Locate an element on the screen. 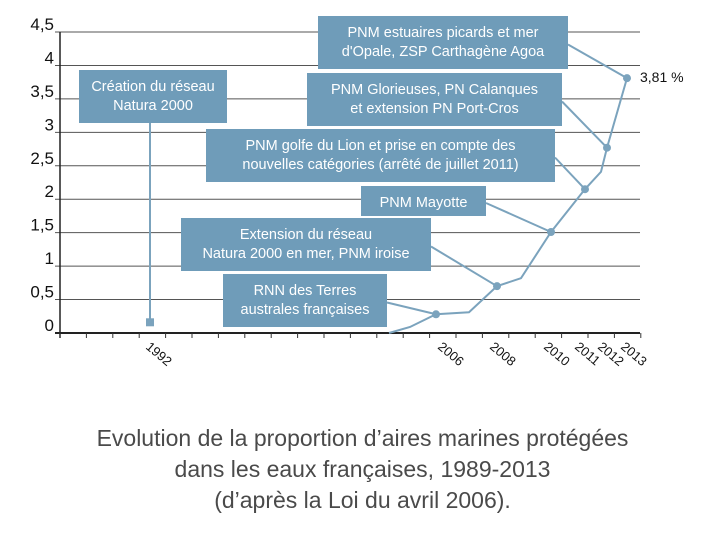 Image resolution: width=725 pixels, height=534 pixels. annotation-text: PNM Mayotte is located at coordinates (424, 203).